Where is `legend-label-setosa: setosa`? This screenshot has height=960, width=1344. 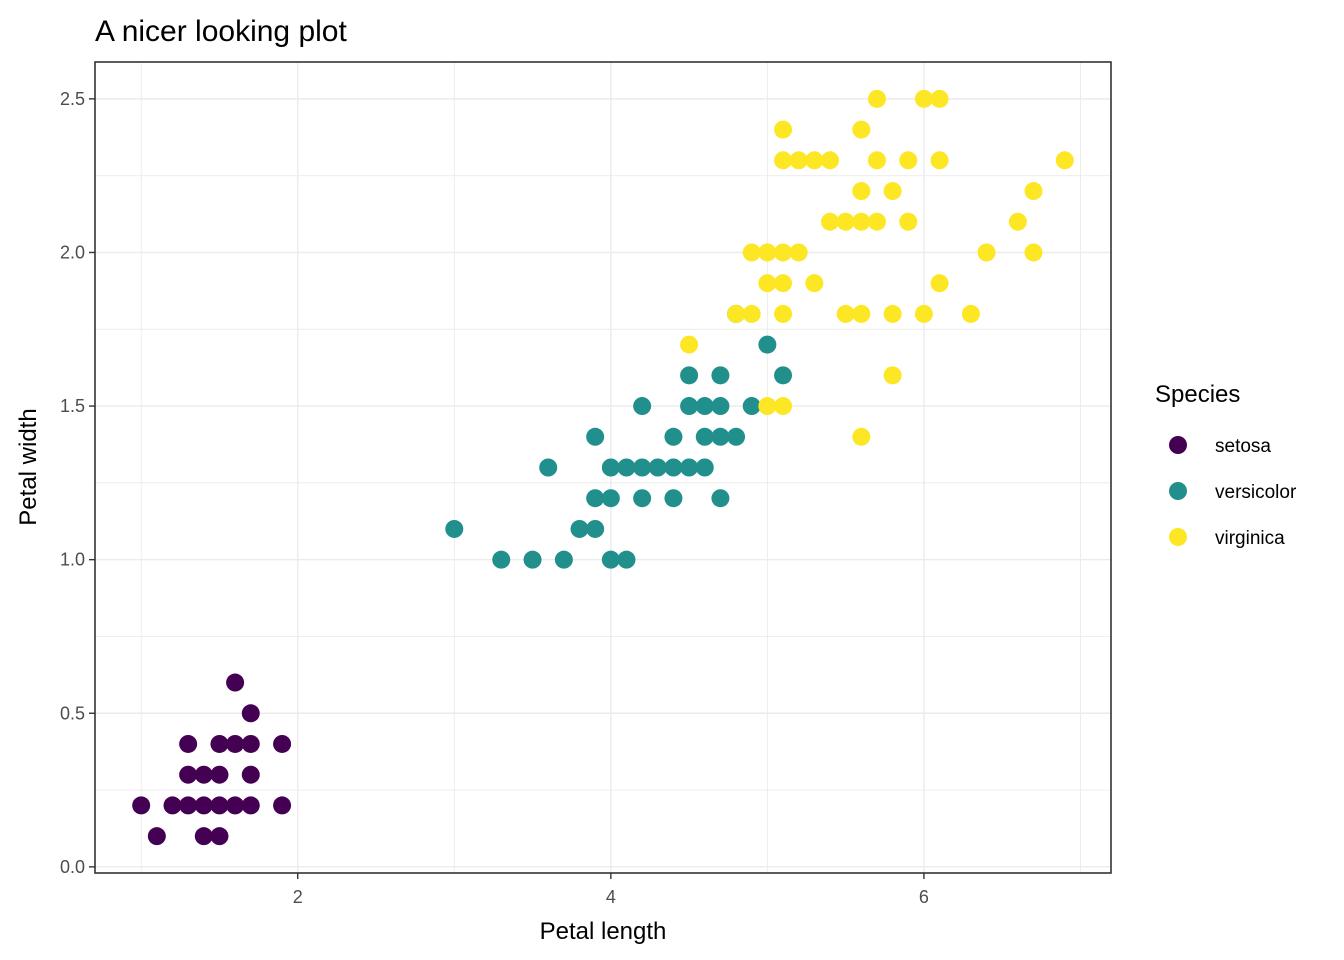
legend-label-setosa: setosa is located at coordinates (1243, 446).